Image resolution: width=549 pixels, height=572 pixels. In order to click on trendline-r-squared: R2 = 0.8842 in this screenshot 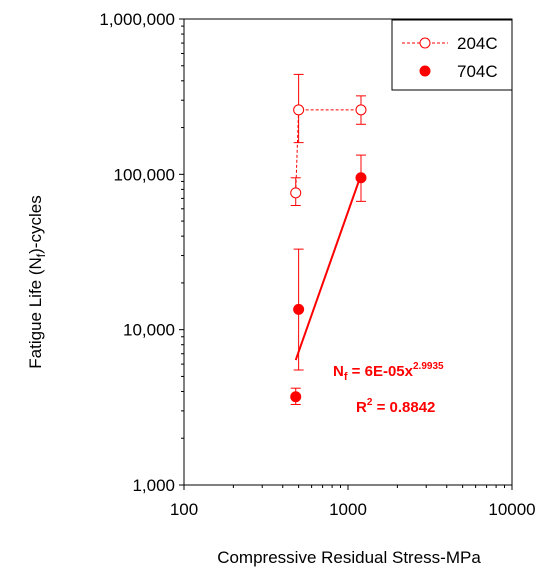, I will do `click(395, 406)`.